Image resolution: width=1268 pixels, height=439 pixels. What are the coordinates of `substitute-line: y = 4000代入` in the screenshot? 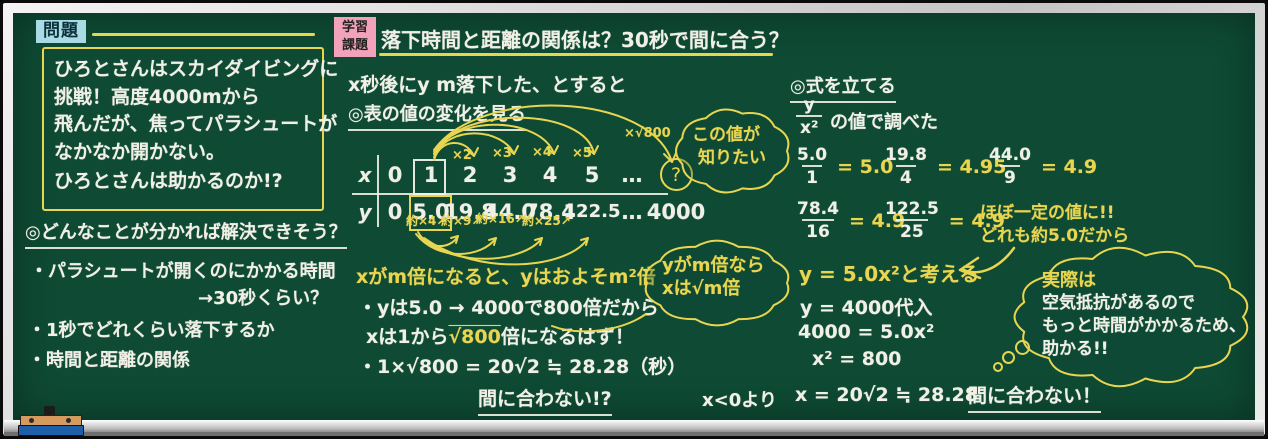 It's located at (866, 308).